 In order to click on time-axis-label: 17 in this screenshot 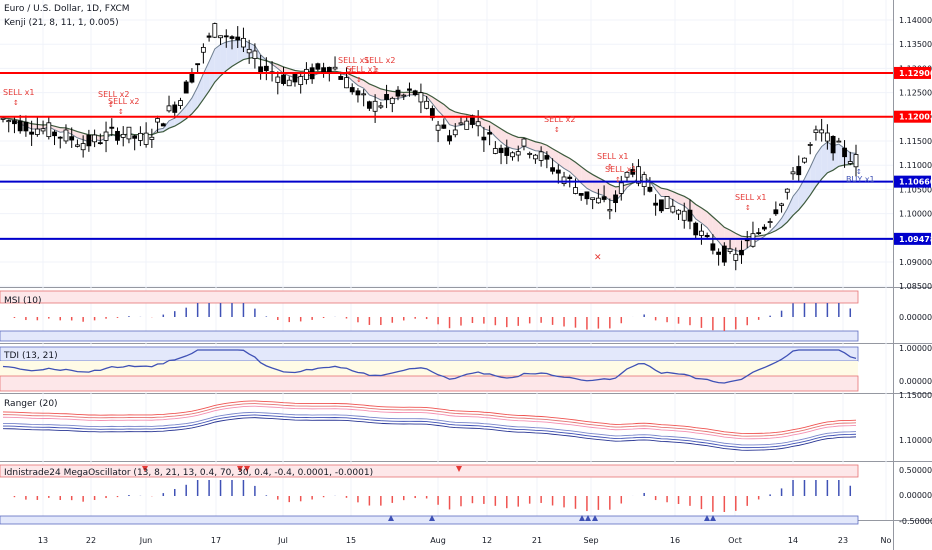, I will do `click(216, 540)`.